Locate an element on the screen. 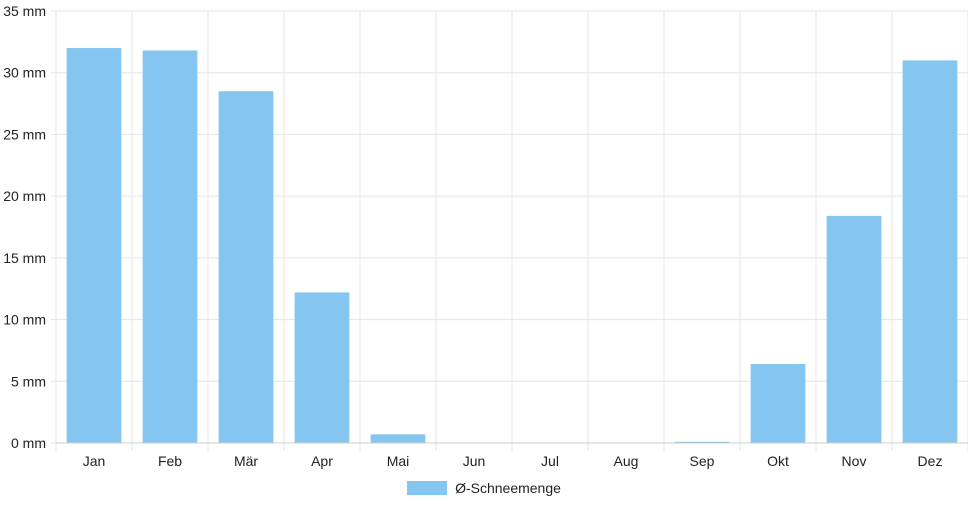  bar-jan is located at coordinates (94, 246).